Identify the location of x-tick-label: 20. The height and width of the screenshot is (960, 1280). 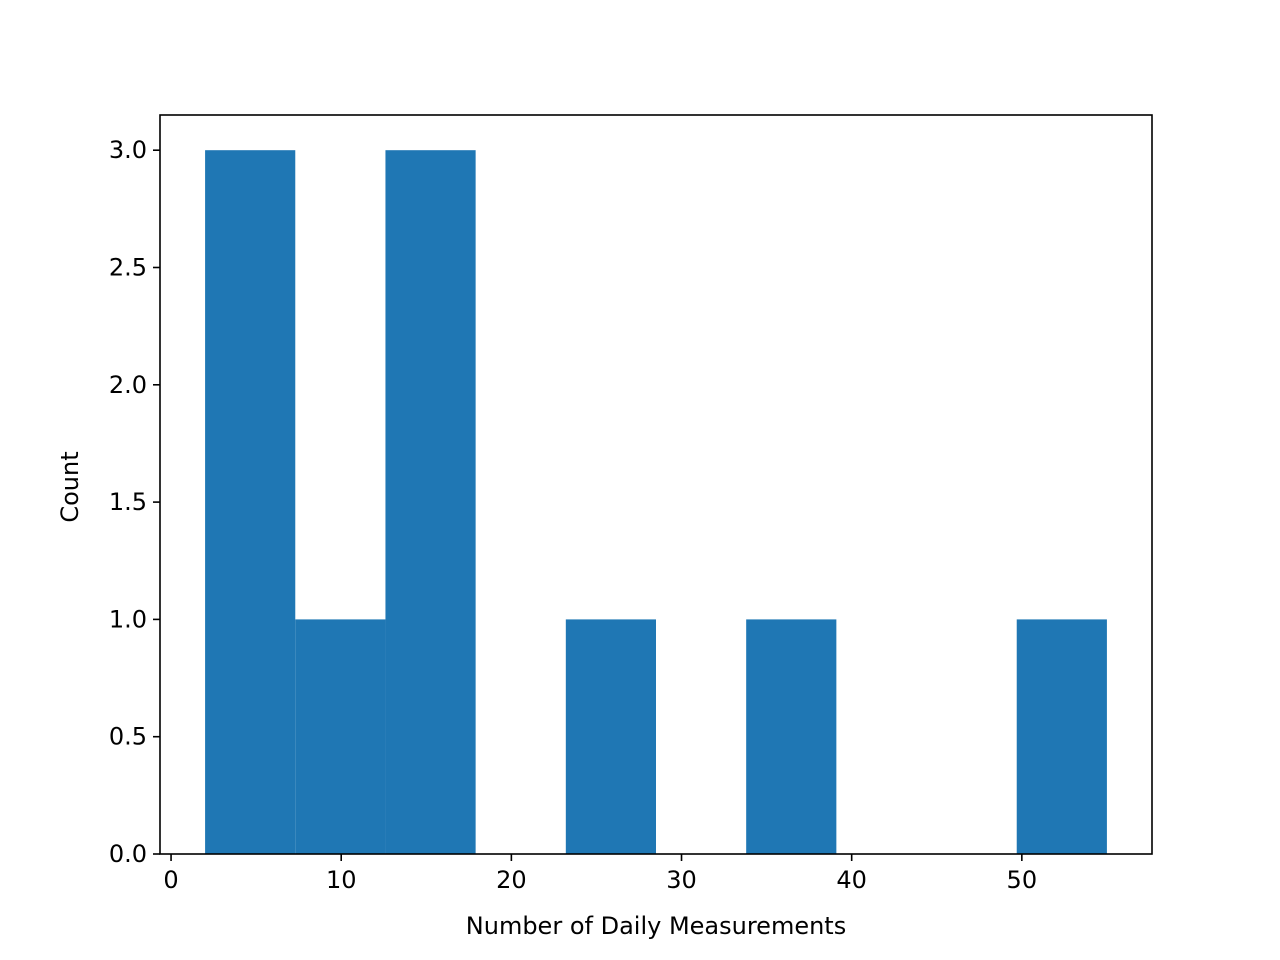
(511, 880).